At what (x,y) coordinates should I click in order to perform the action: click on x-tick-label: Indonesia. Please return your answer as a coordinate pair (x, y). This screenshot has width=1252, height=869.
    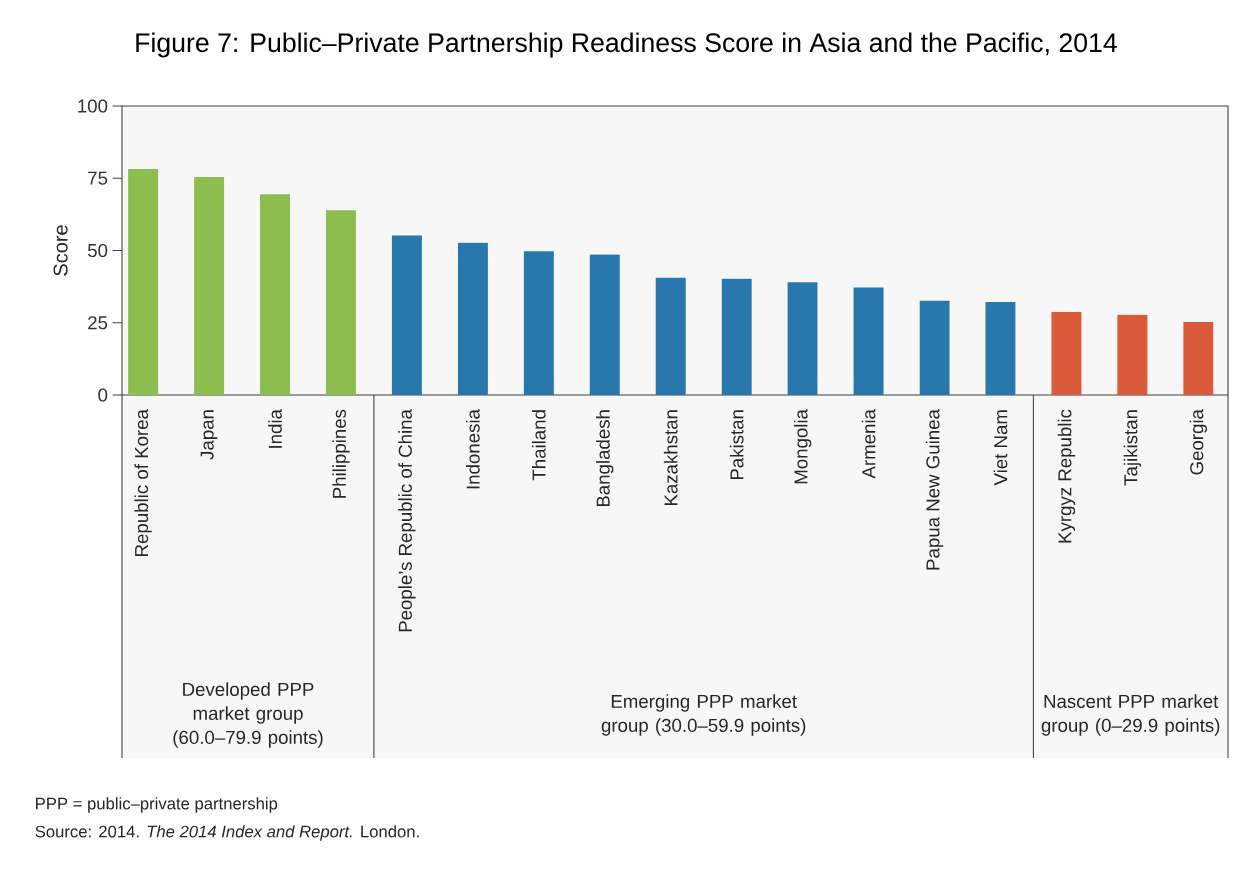
    Looking at the image, I should click on (473, 449).